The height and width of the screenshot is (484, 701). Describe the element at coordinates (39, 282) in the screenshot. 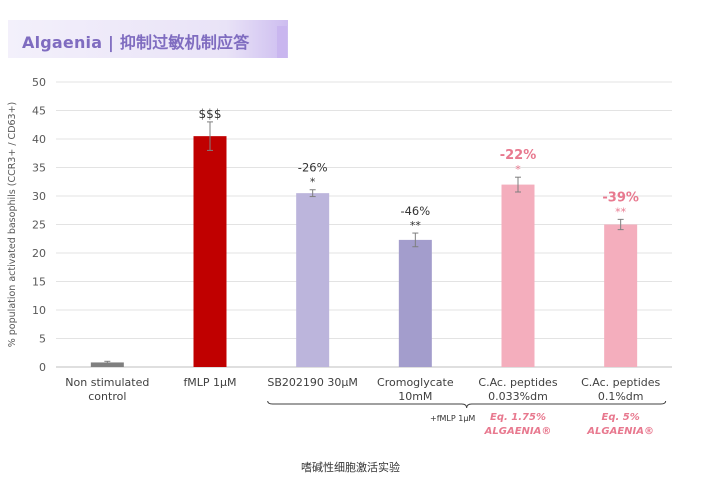

I see `y-tick-label: 15` at that location.